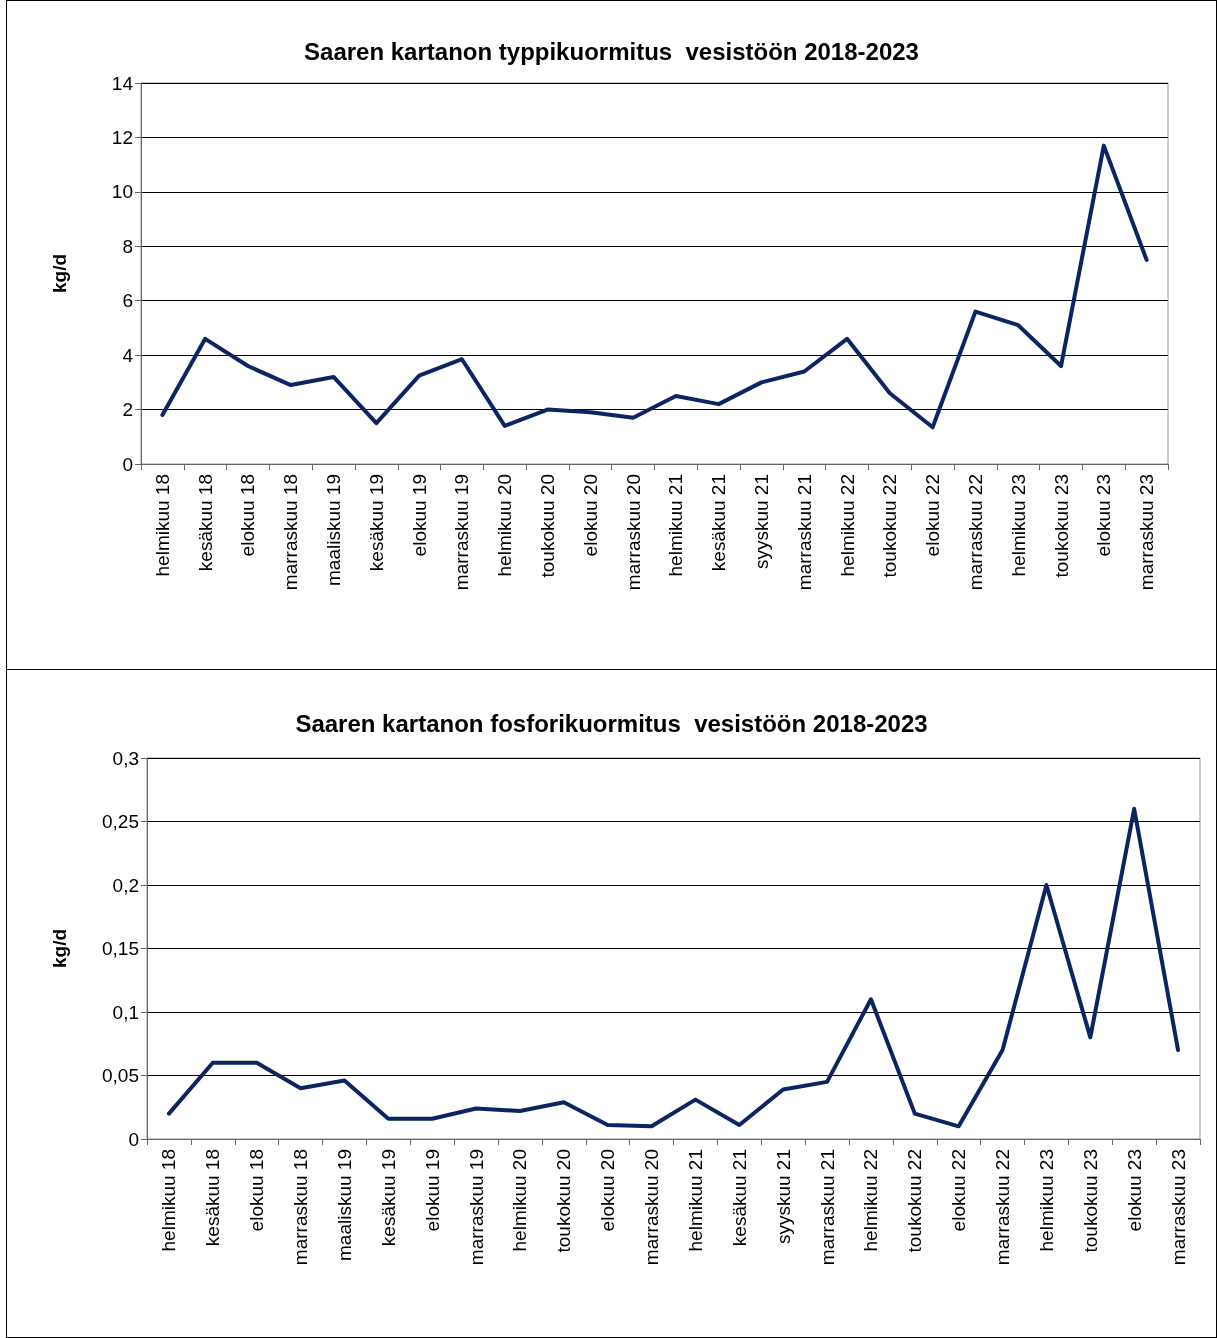  I want to click on chart-title: Saaren kartanon typpikuormitus vesistöön 2018-2023, so click(611, 51).